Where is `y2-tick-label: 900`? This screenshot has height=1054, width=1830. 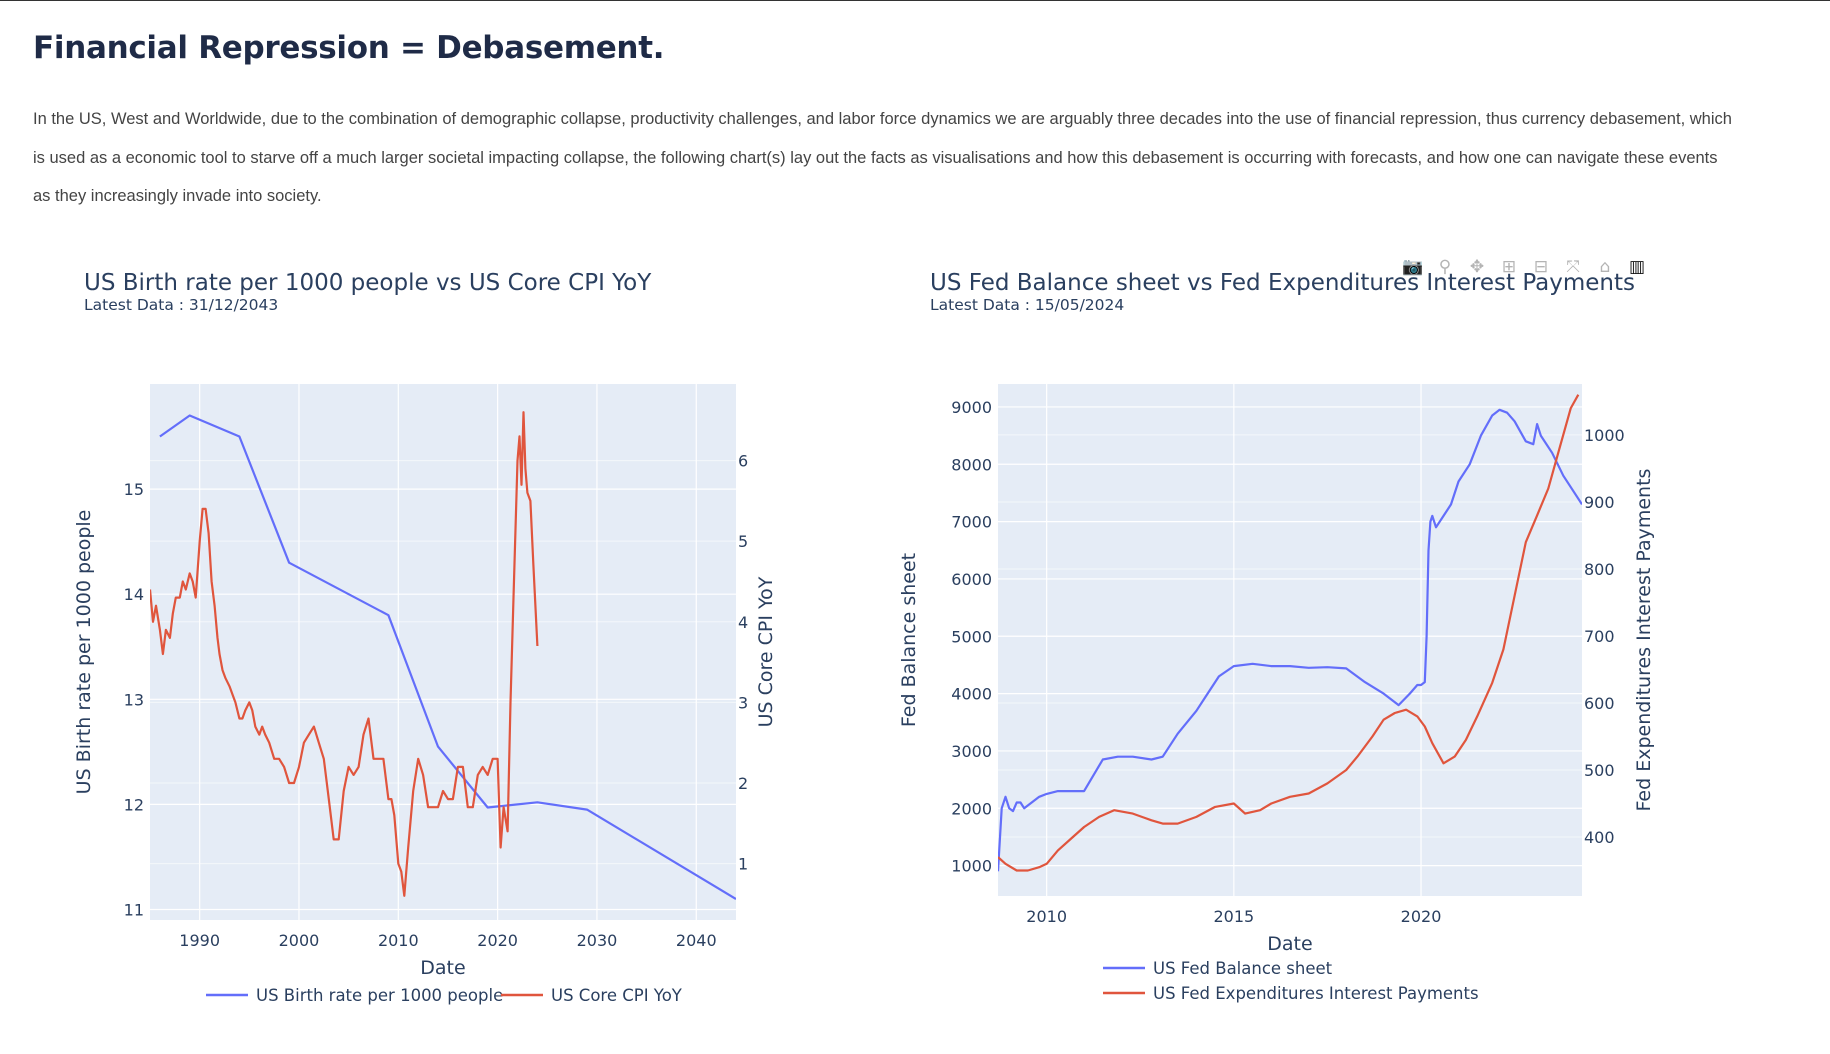 y2-tick-label: 900 is located at coordinates (1599, 502).